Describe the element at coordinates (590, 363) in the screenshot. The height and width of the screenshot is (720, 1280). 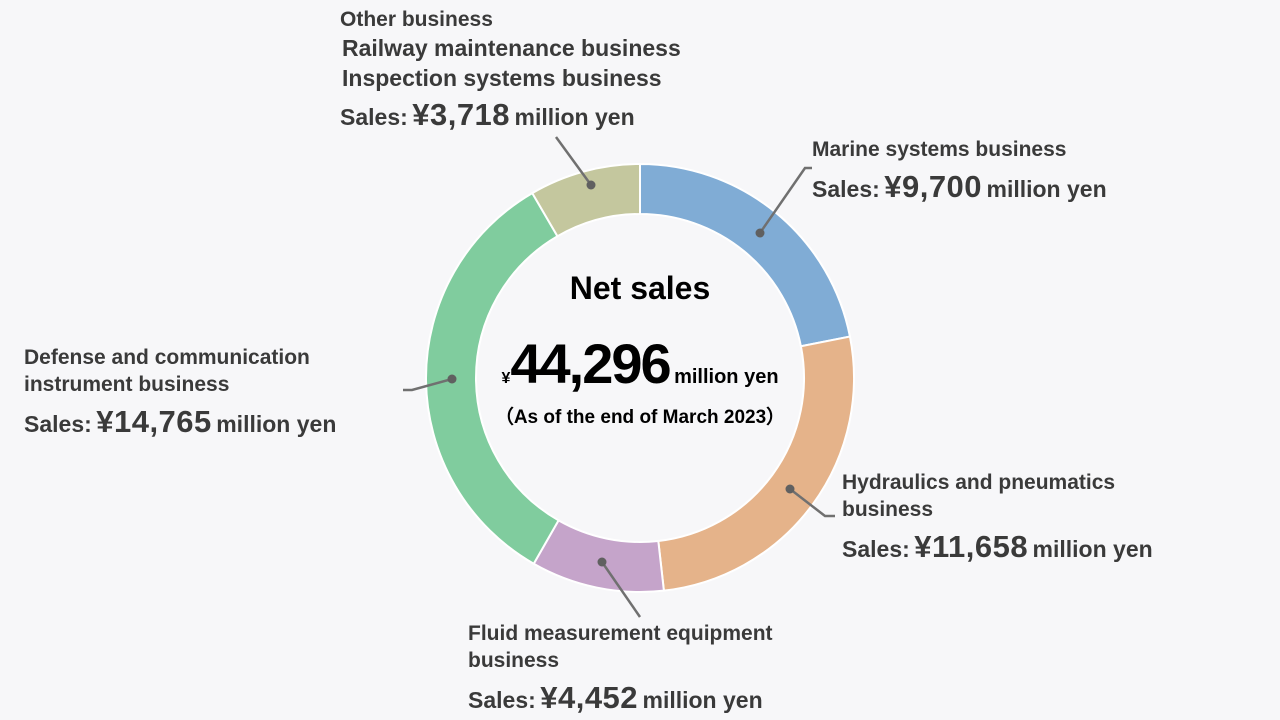
I see `center-total: 44,296` at that location.